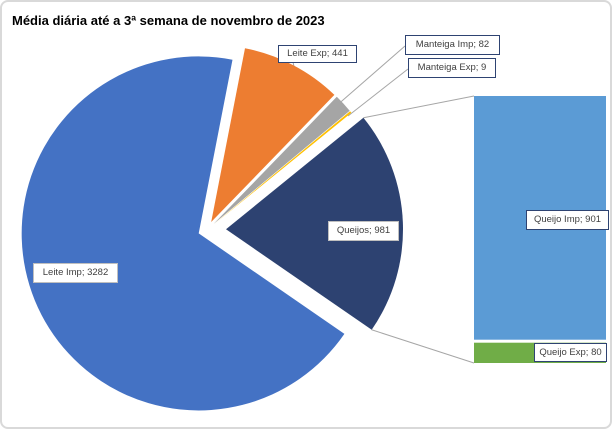 The width and height of the screenshot is (612, 429). What do you see at coordinates (75, 273) in the screenshot?
I see `data-label-leite-imp: Leite Imp; 3282` at bounding box center [75, 273].